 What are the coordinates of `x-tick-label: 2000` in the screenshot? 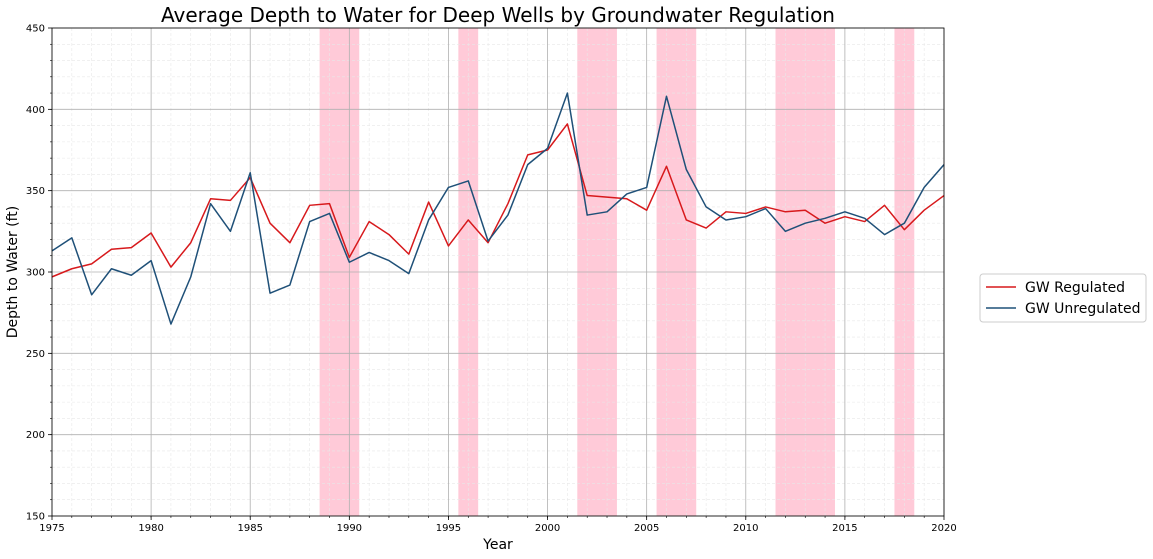 It's located at (547, 528).